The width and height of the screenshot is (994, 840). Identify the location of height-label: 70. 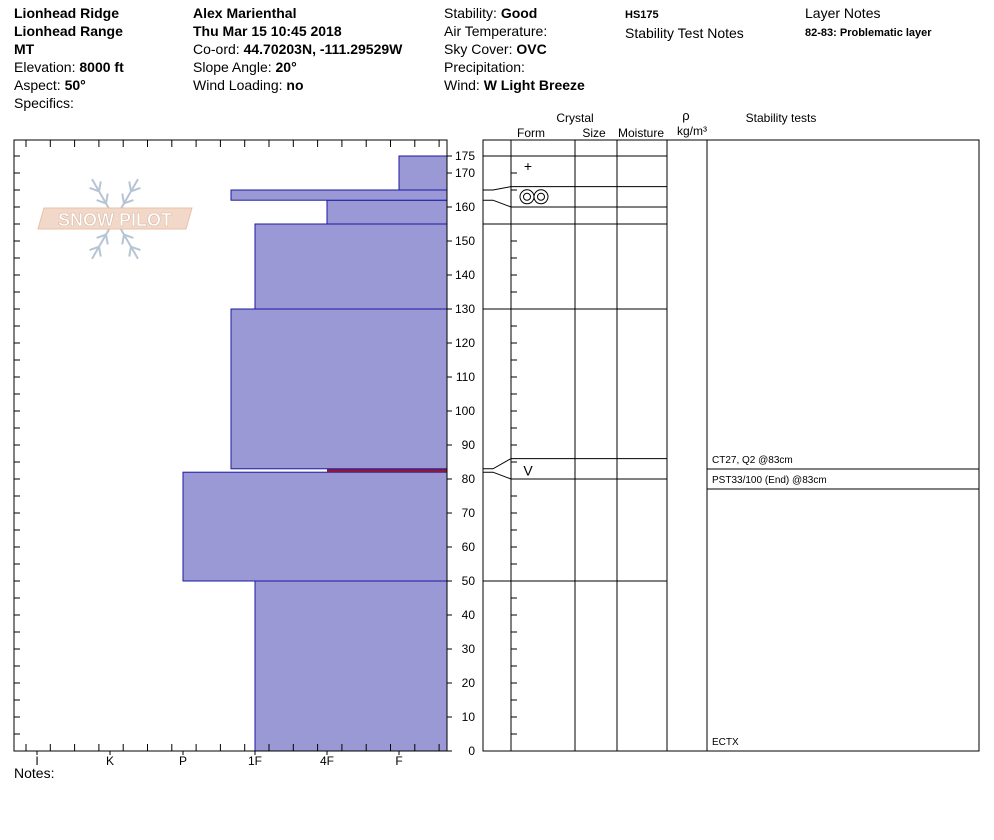
(469, 513).